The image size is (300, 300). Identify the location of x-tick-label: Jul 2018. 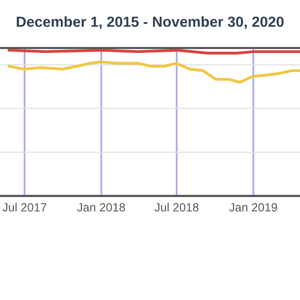
(176, 207).